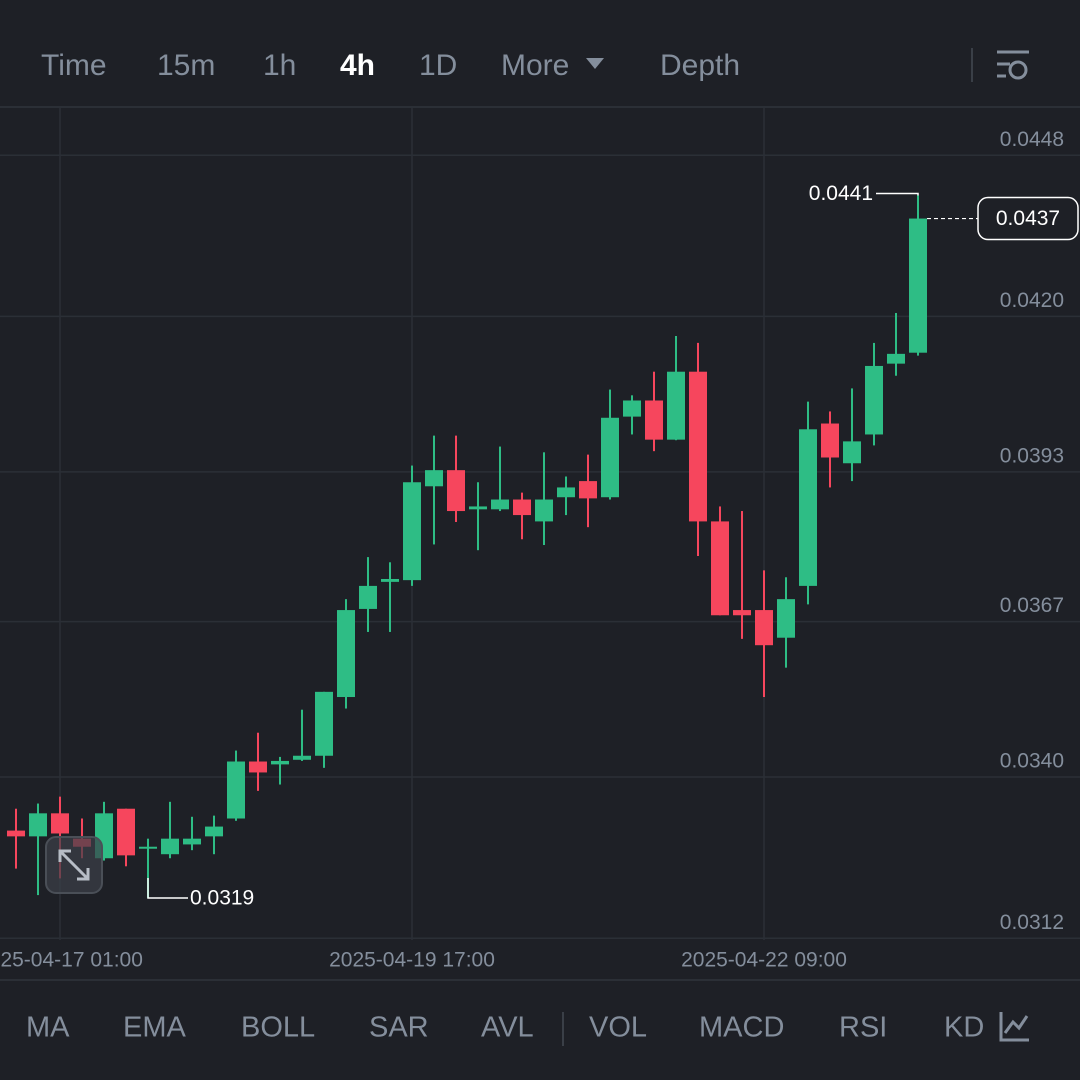 The height and width of the screenshot is (1080, 1080). I want to click on timeframe-tab: 15m, so click(186, 65).